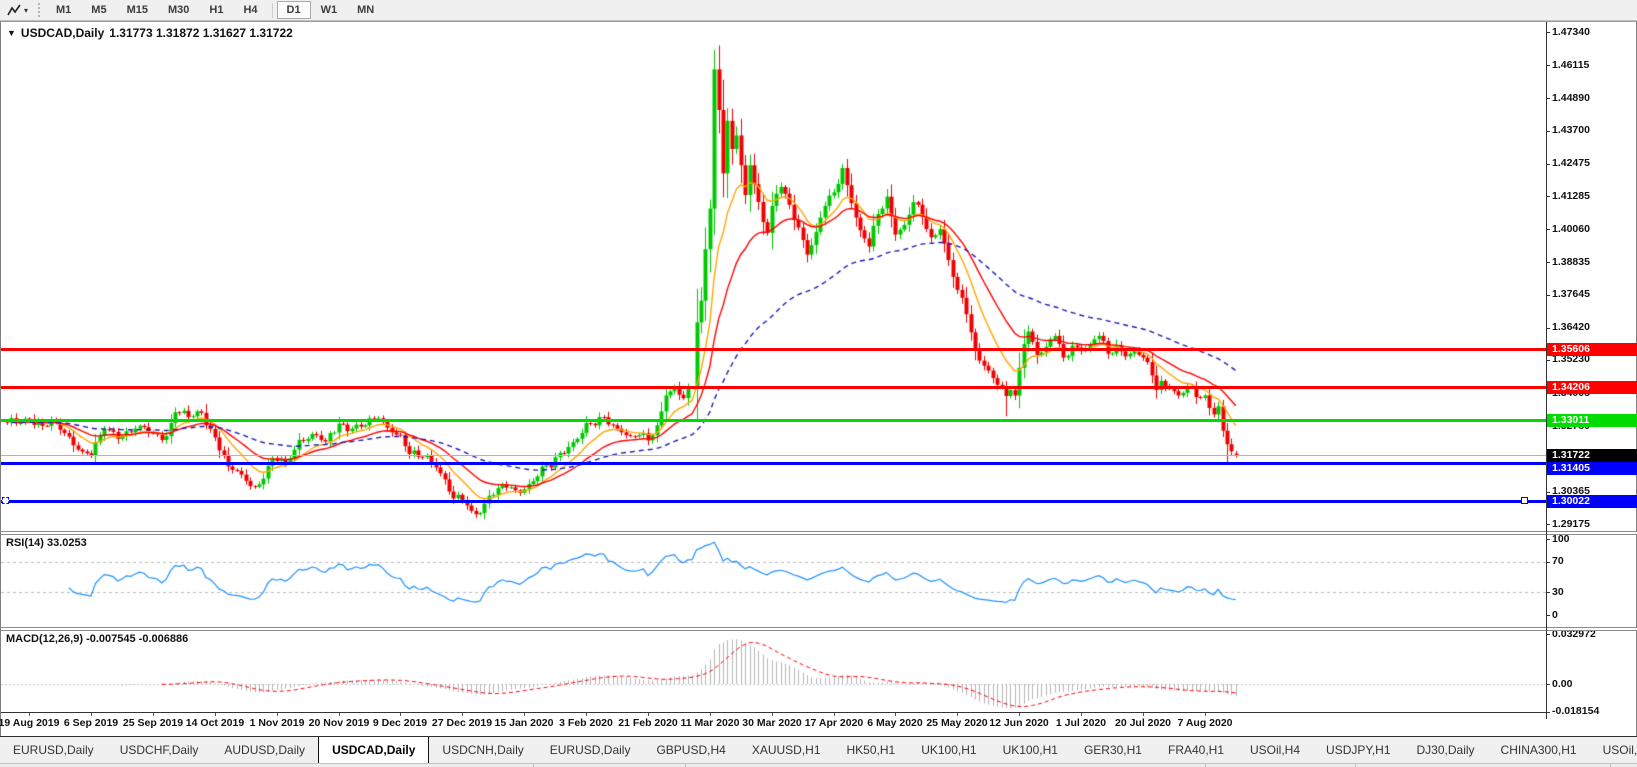 The height and width of the screenshot is (767, 1637). What do you see at coordinates (1524, 500) in the screenshot?
I see `line-drag-handle` at bounding box center [1524, 500].